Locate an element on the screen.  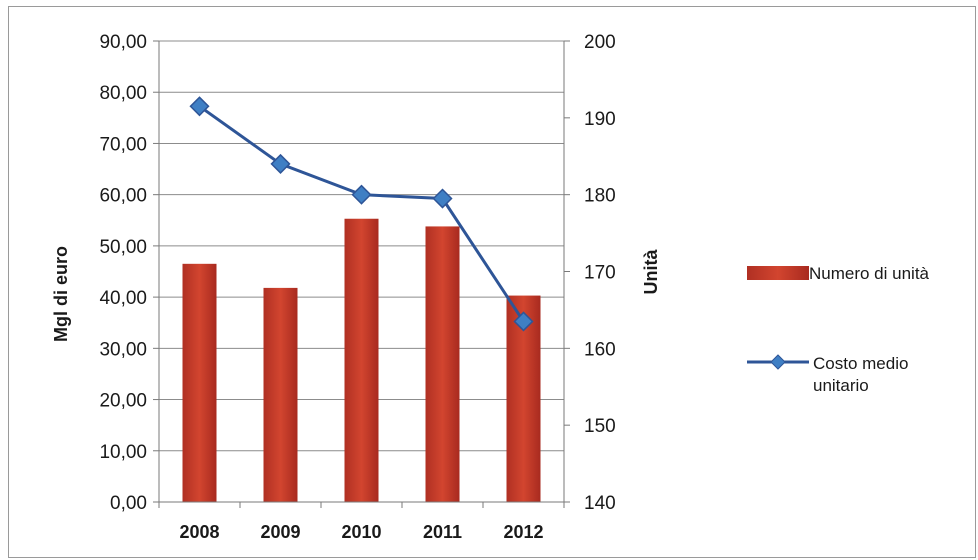
line-series is located at coordinates (361, 214).